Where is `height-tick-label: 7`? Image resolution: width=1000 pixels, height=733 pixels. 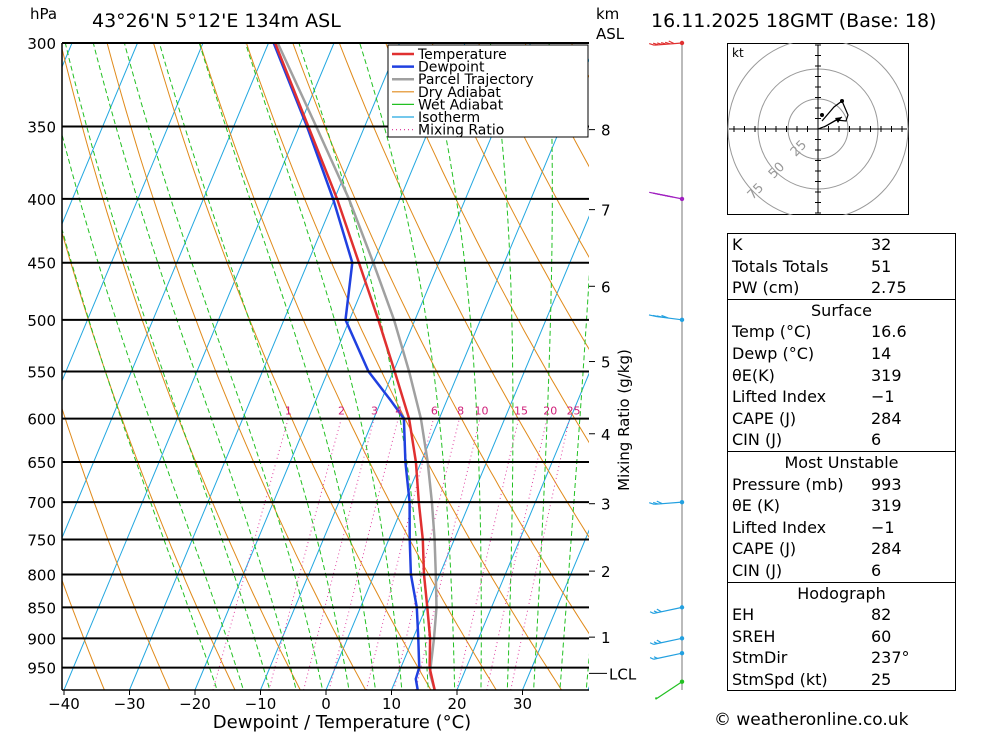 height-tick-label: 7 is located at coordinates (606, 211).